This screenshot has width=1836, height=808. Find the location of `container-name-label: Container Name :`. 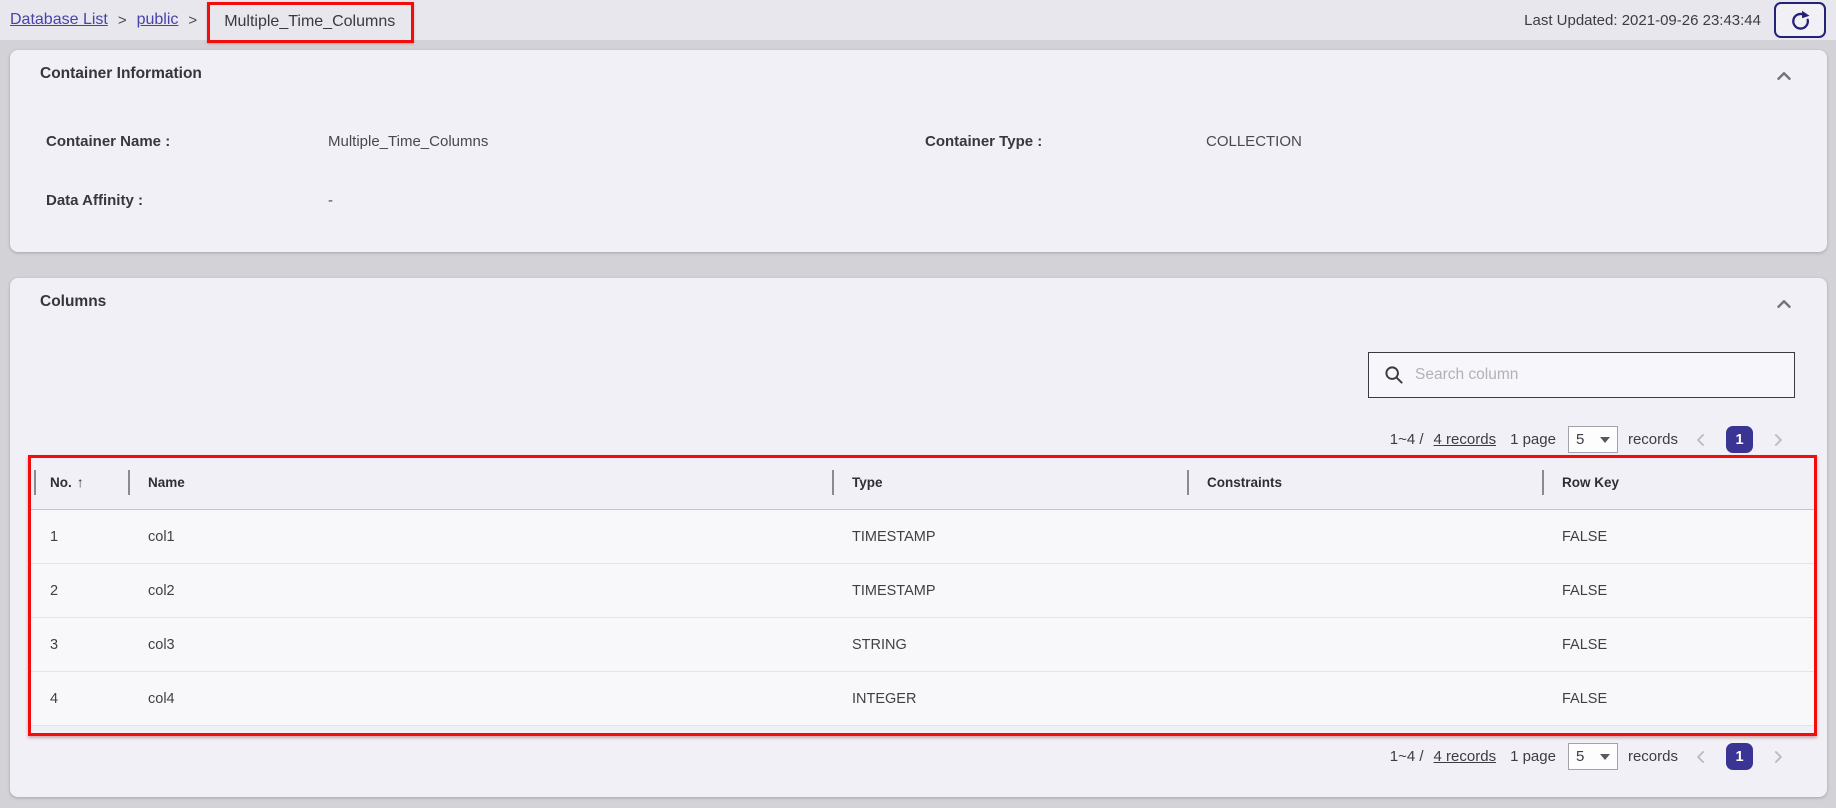

container-name-label: Container Name : is located at coordinates (108, 141).